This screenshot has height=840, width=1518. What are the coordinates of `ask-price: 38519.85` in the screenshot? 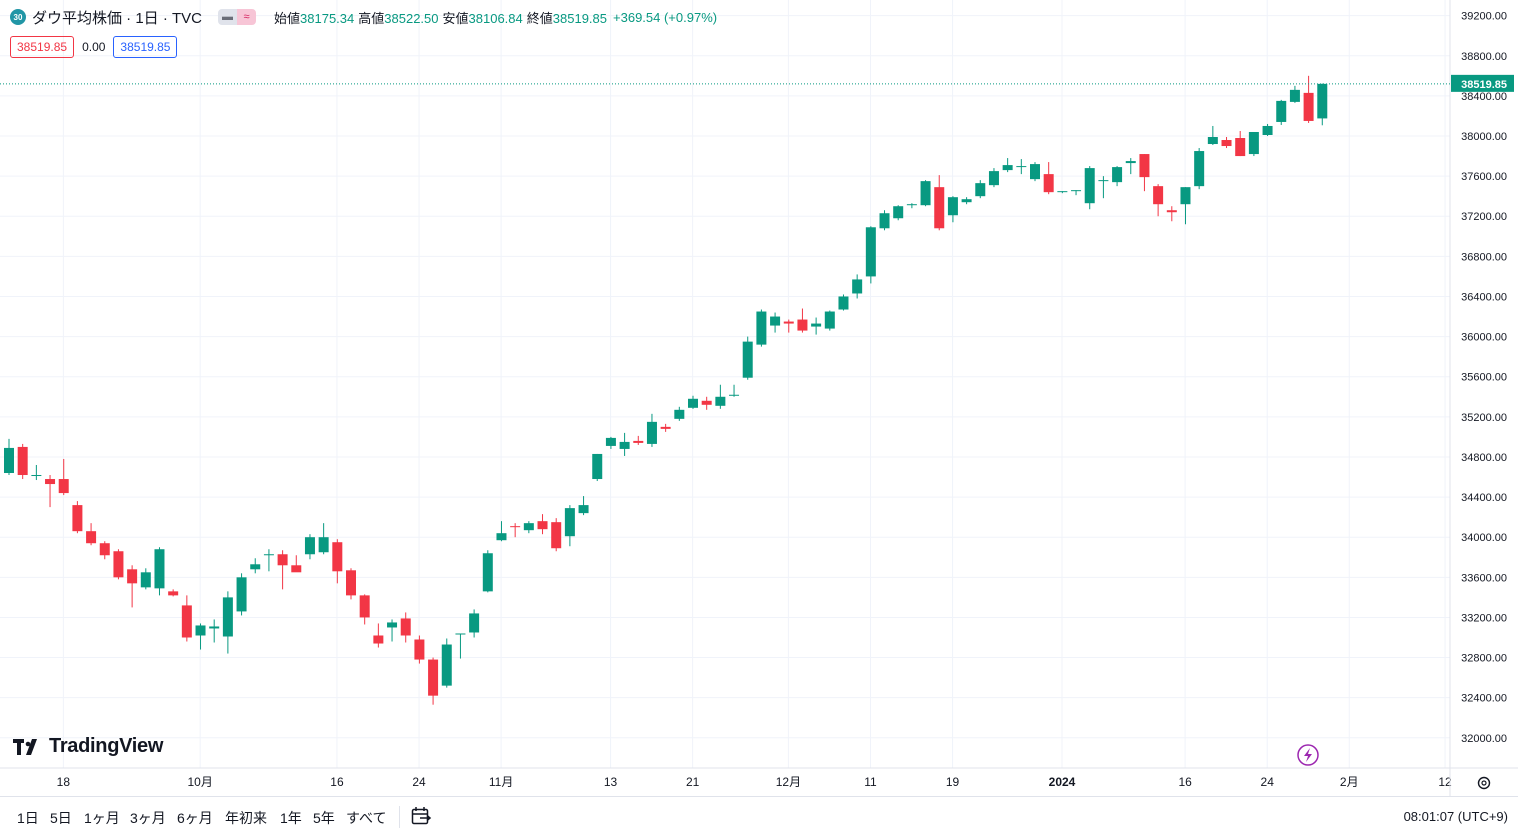 It's located at (145, 47).